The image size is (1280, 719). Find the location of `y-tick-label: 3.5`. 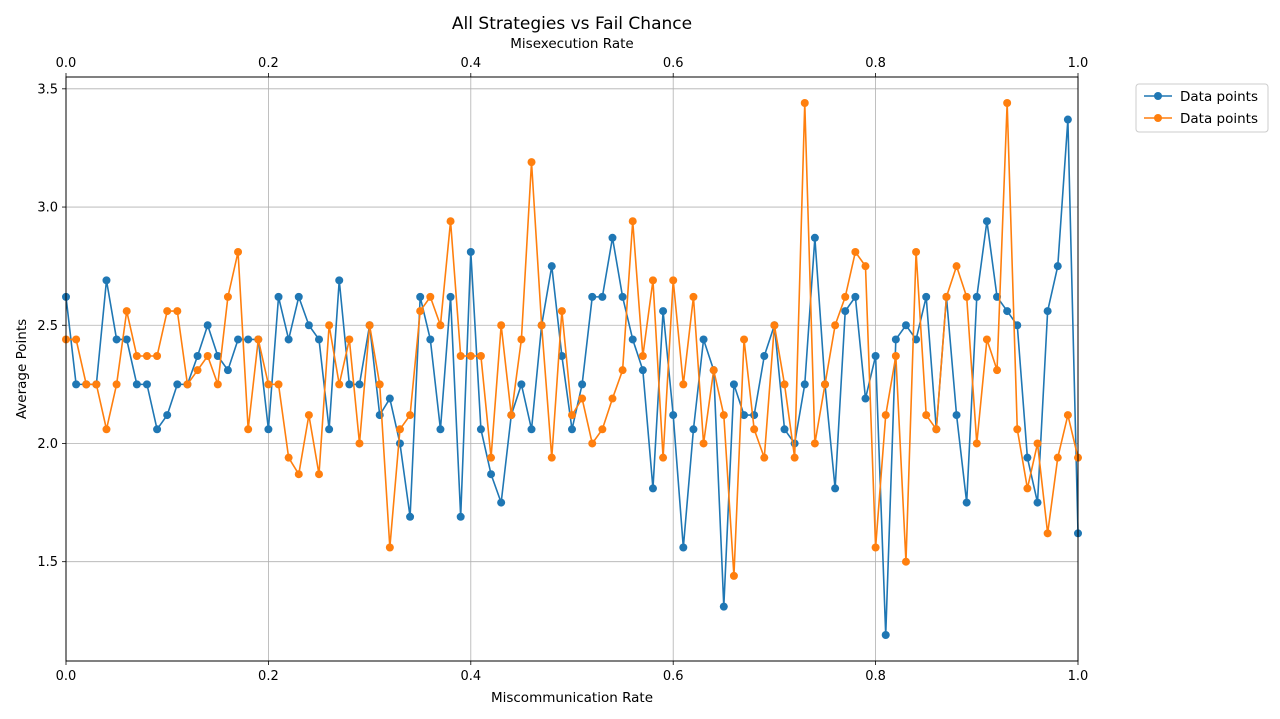

y-tick-label: 3.5 is located at coordinates (47, 89).